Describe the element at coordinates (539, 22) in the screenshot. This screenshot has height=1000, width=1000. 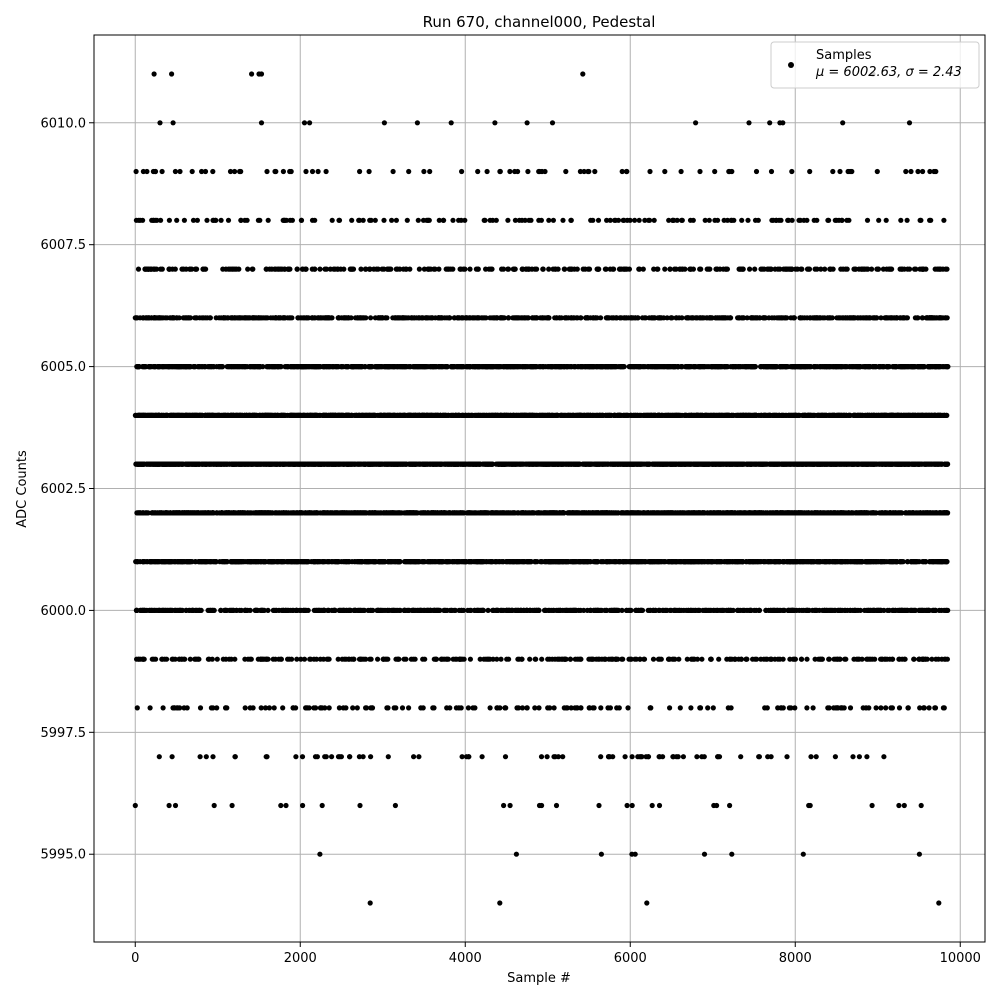
I see `chart-title: Run 670, channel000, Pedestal` at that location.